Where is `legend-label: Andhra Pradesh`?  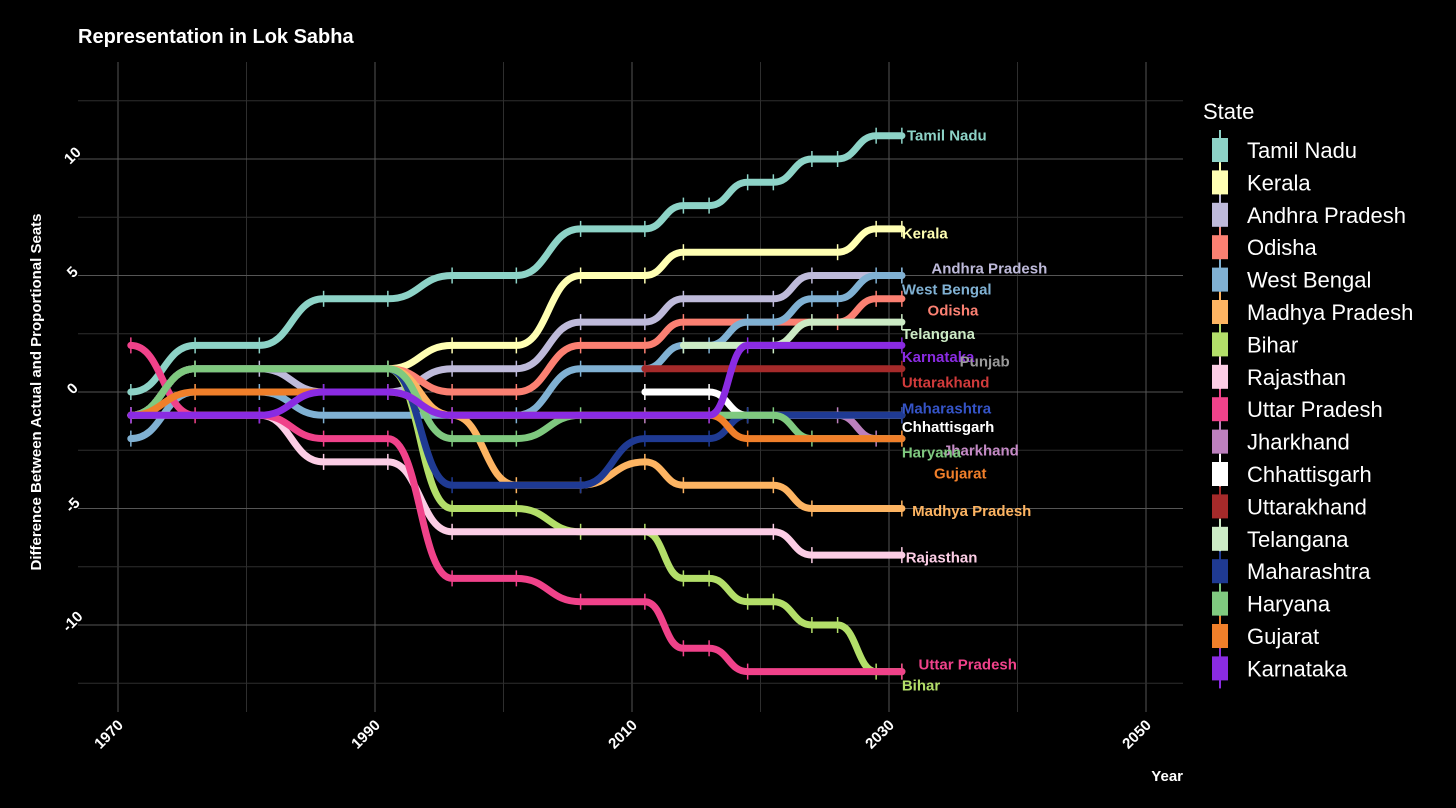 legend-label: Andhra Pradesh is located at coordinates (1326, 215).